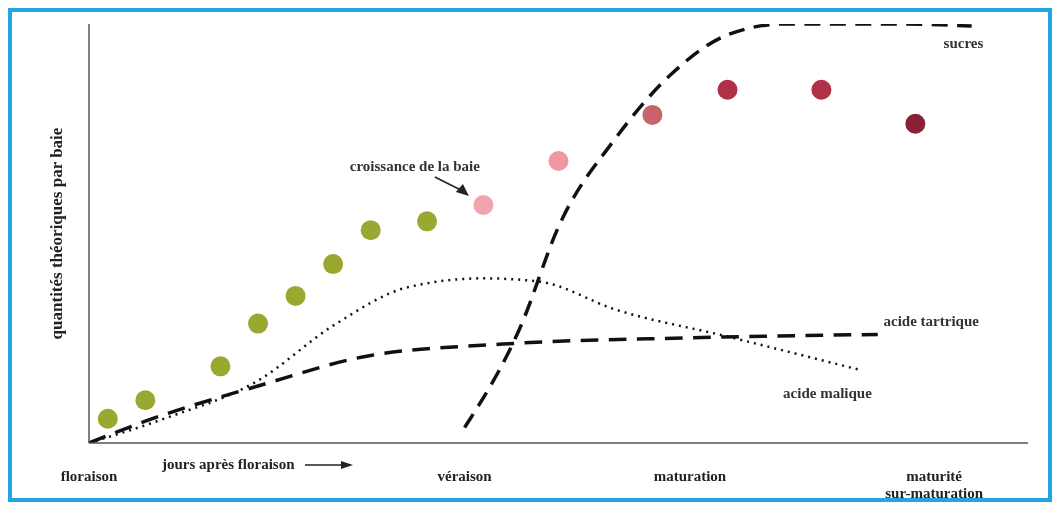 The height and width of the screenshot is (510, 1060). I want to click on x-tick-label: floraison, so click(89, 476).